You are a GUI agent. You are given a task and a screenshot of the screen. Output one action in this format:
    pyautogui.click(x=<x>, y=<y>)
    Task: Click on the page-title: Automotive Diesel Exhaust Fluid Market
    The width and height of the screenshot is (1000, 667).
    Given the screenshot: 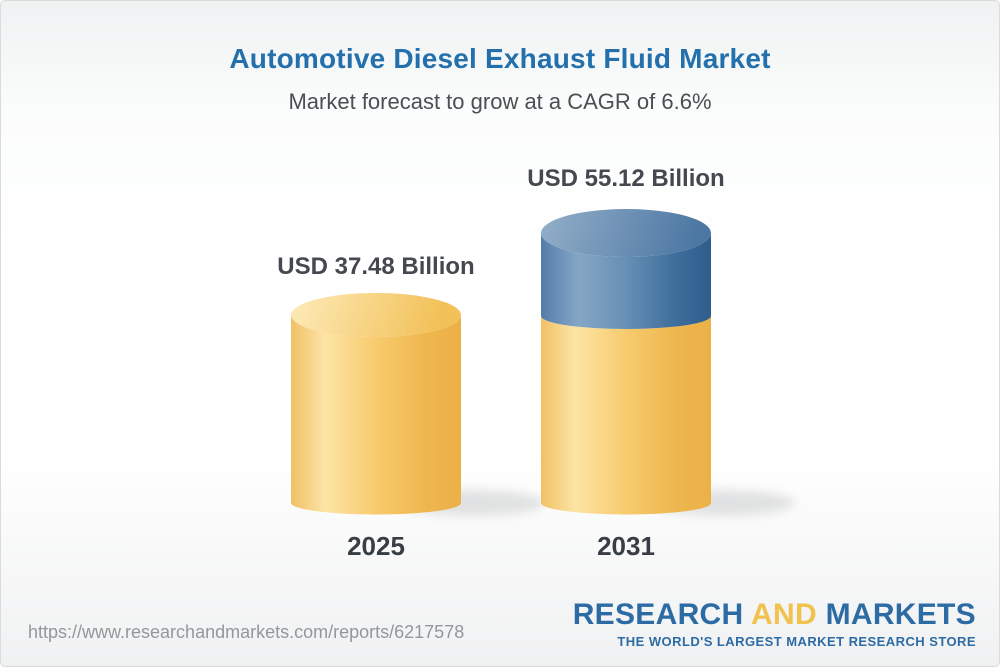 What is the action you would take?
    pyautogui.click(x=500, y=58)
    